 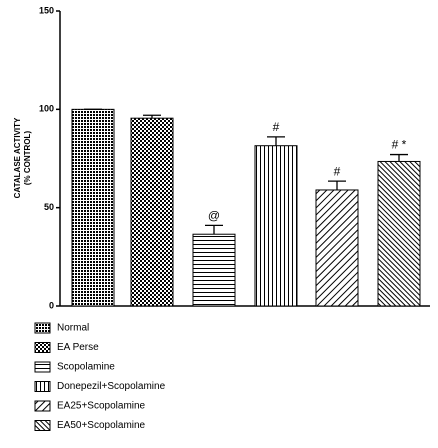 I want to click on y-axis-title: CATALASE ACTIVITY (% CONTROL), so click(x=22, y=157).